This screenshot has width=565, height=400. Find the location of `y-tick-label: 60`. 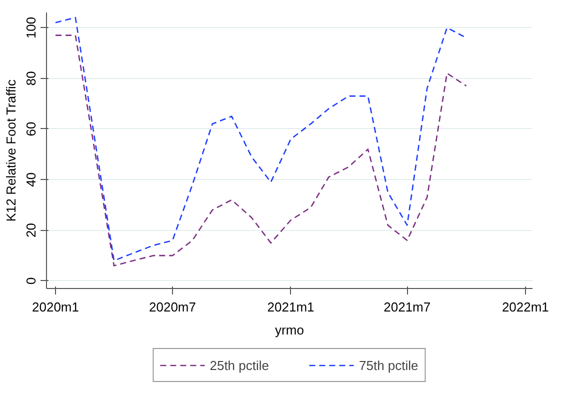

y-tick-label: 60 is located at coordinates (31, 129).